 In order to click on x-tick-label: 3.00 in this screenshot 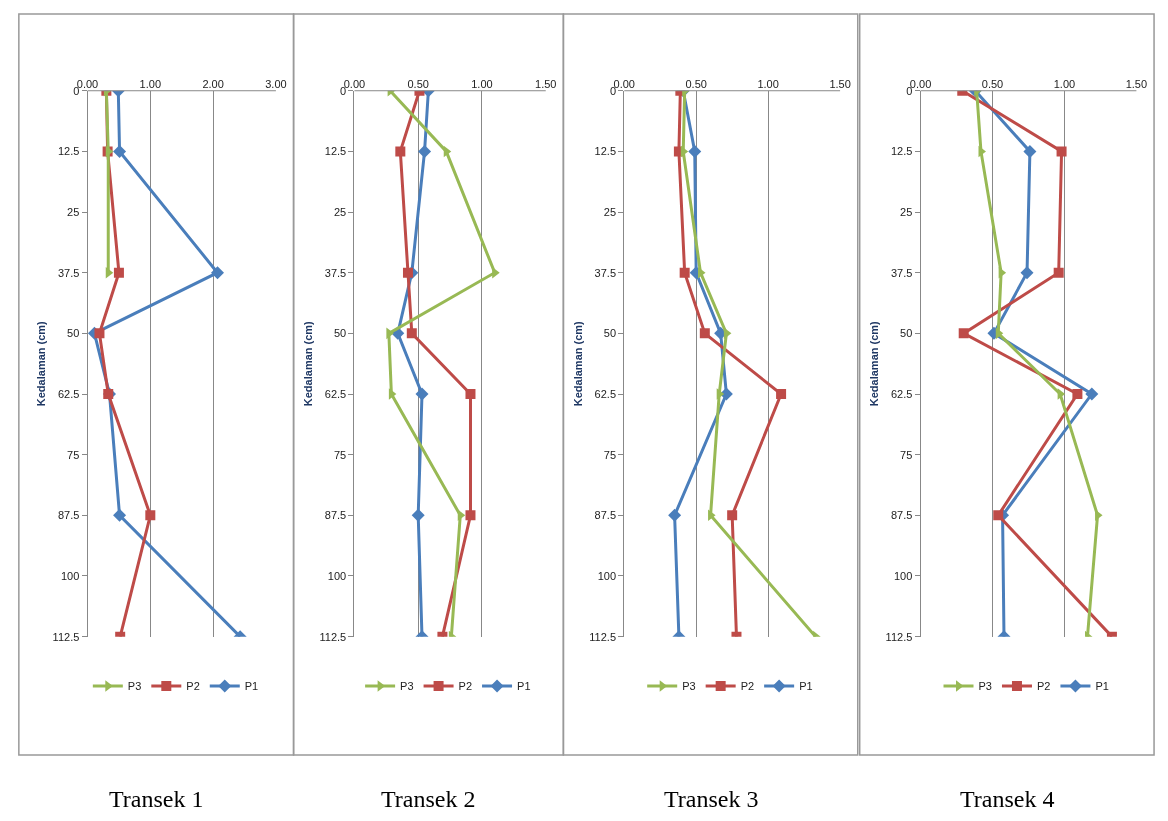, I will do `click(276, 83)`.